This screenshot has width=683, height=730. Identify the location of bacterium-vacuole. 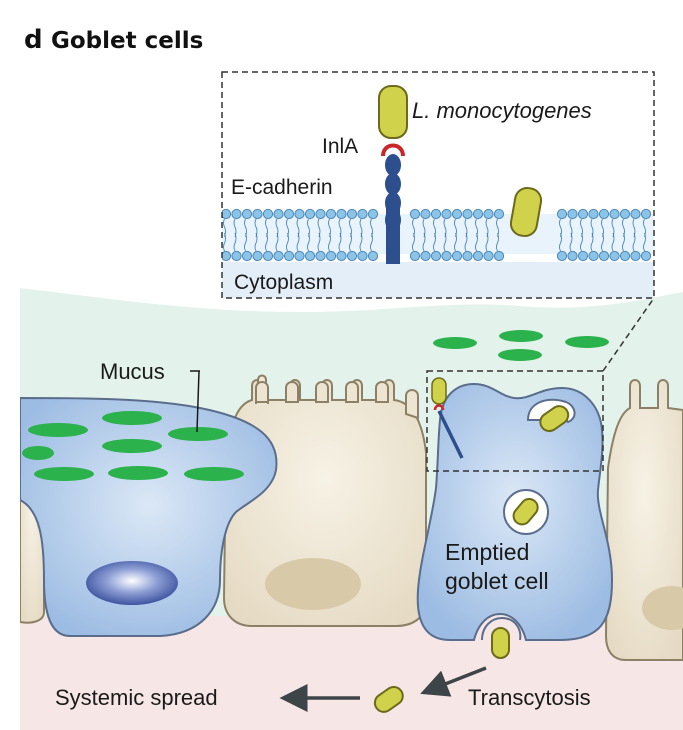
(525, 511).